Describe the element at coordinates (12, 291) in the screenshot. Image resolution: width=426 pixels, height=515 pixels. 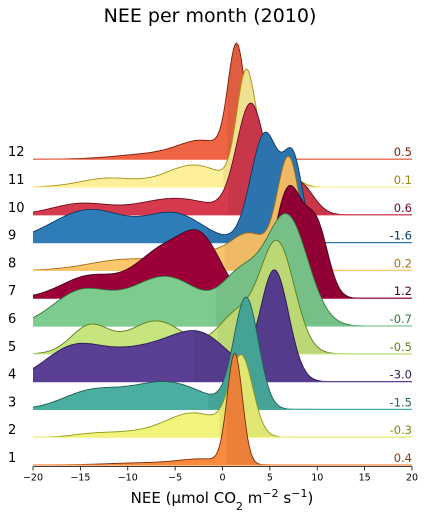
I see `month-label-7: 7` at that location.